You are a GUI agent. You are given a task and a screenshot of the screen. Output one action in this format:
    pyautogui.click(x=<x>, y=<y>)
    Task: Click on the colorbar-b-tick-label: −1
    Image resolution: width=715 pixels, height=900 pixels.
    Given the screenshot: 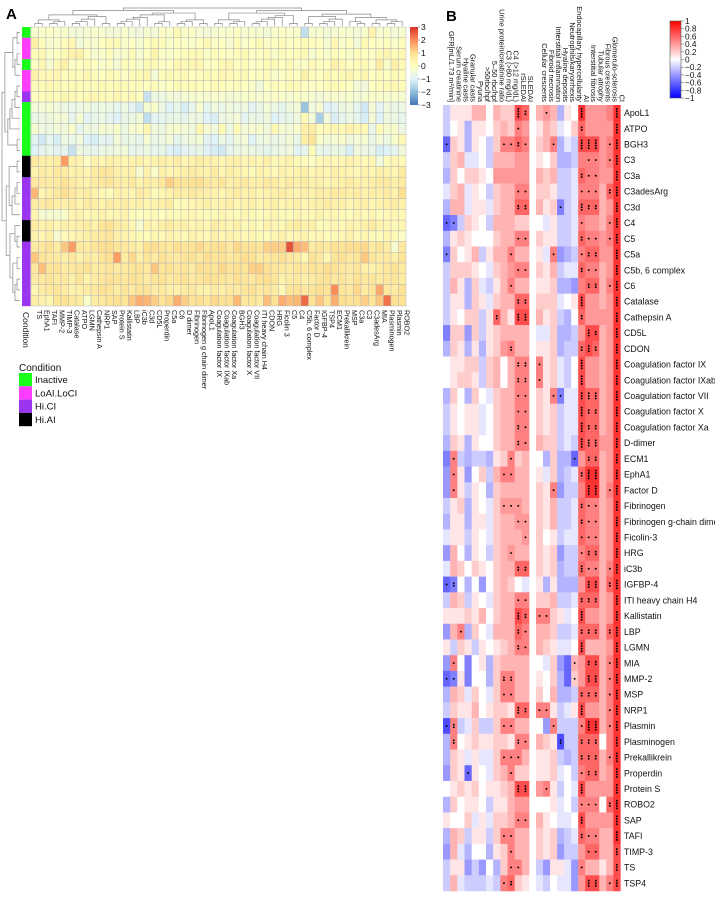 What is the action you would take?
    pyautogui.click(x=690, y=98)
    